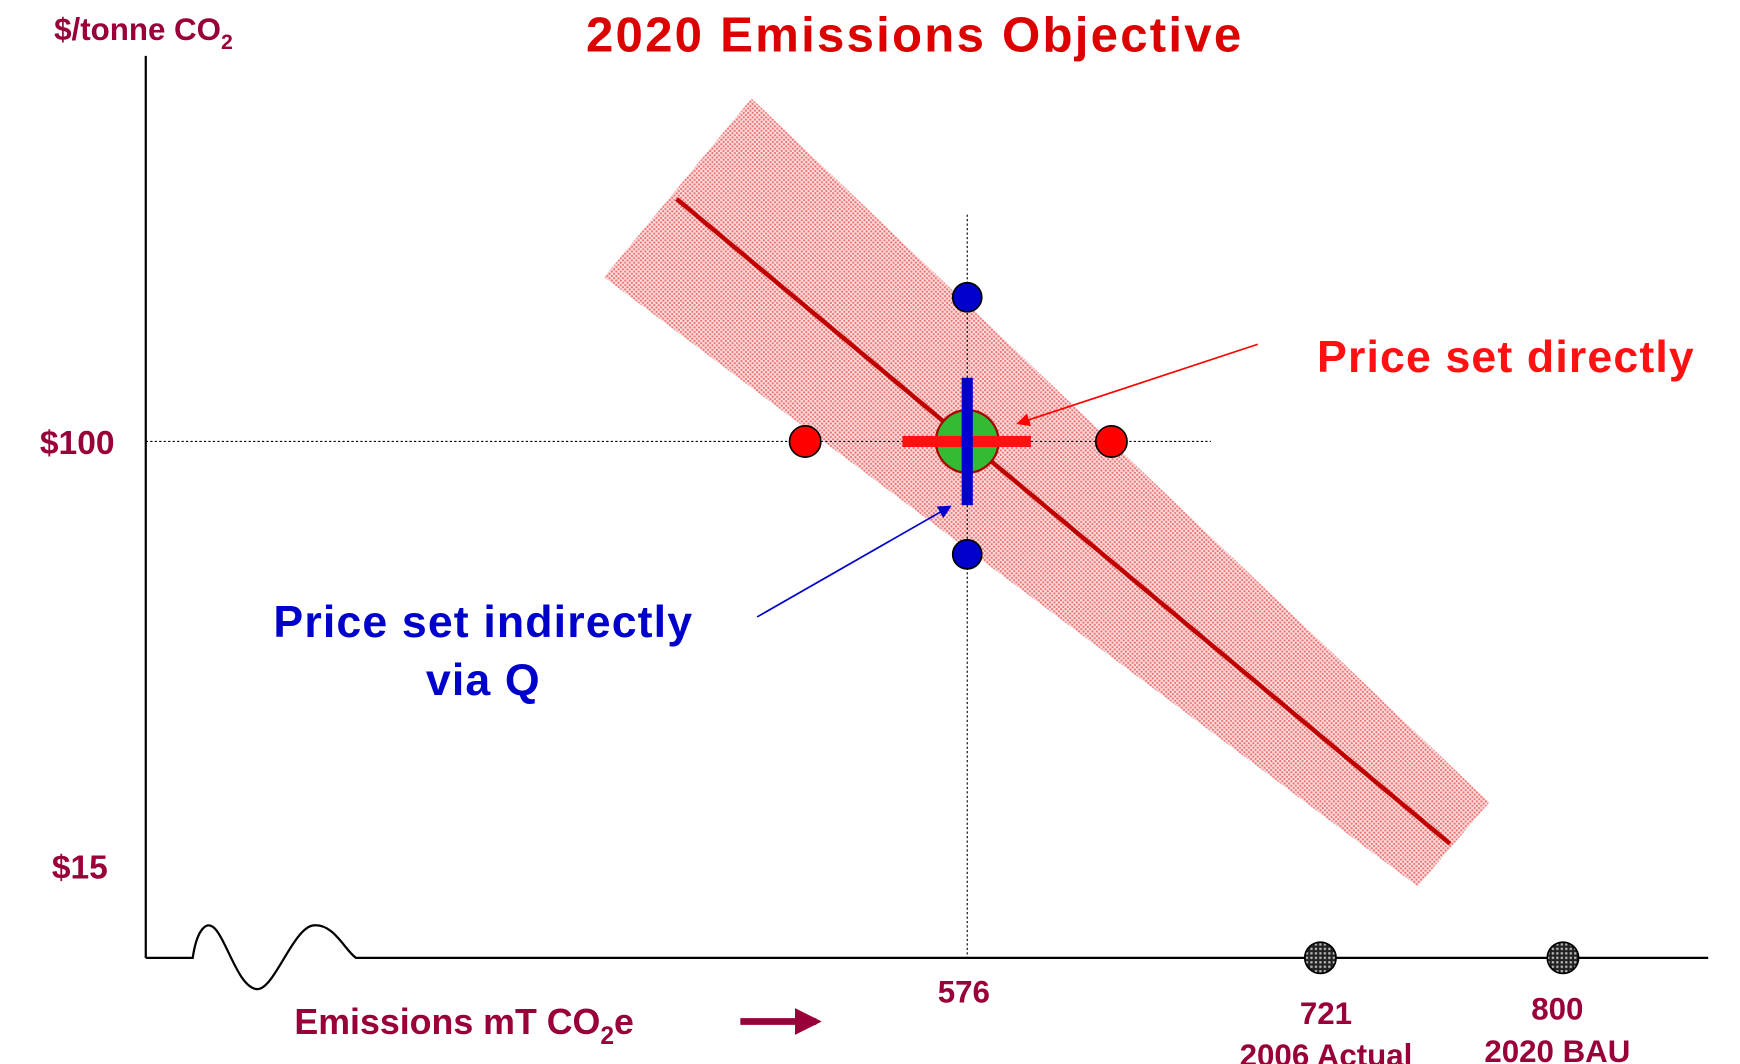 The width and height of the screenshot is (1740, 1064). What do you see at coordinates (137, 29) in the screenshot?
I see `y-axis-label-main: $/tonne CO` at bounding box center [137, 29].